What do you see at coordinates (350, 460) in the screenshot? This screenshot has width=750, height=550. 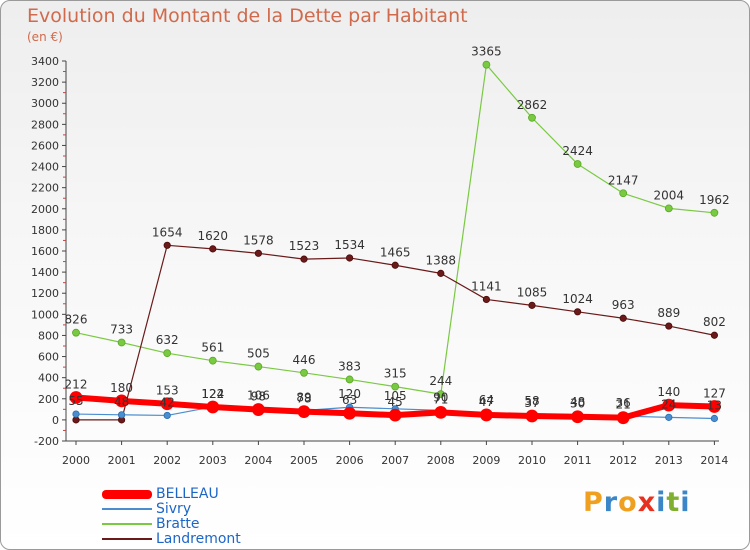 I see `x-tick-label: 2006` at bounding box center [350, 460].